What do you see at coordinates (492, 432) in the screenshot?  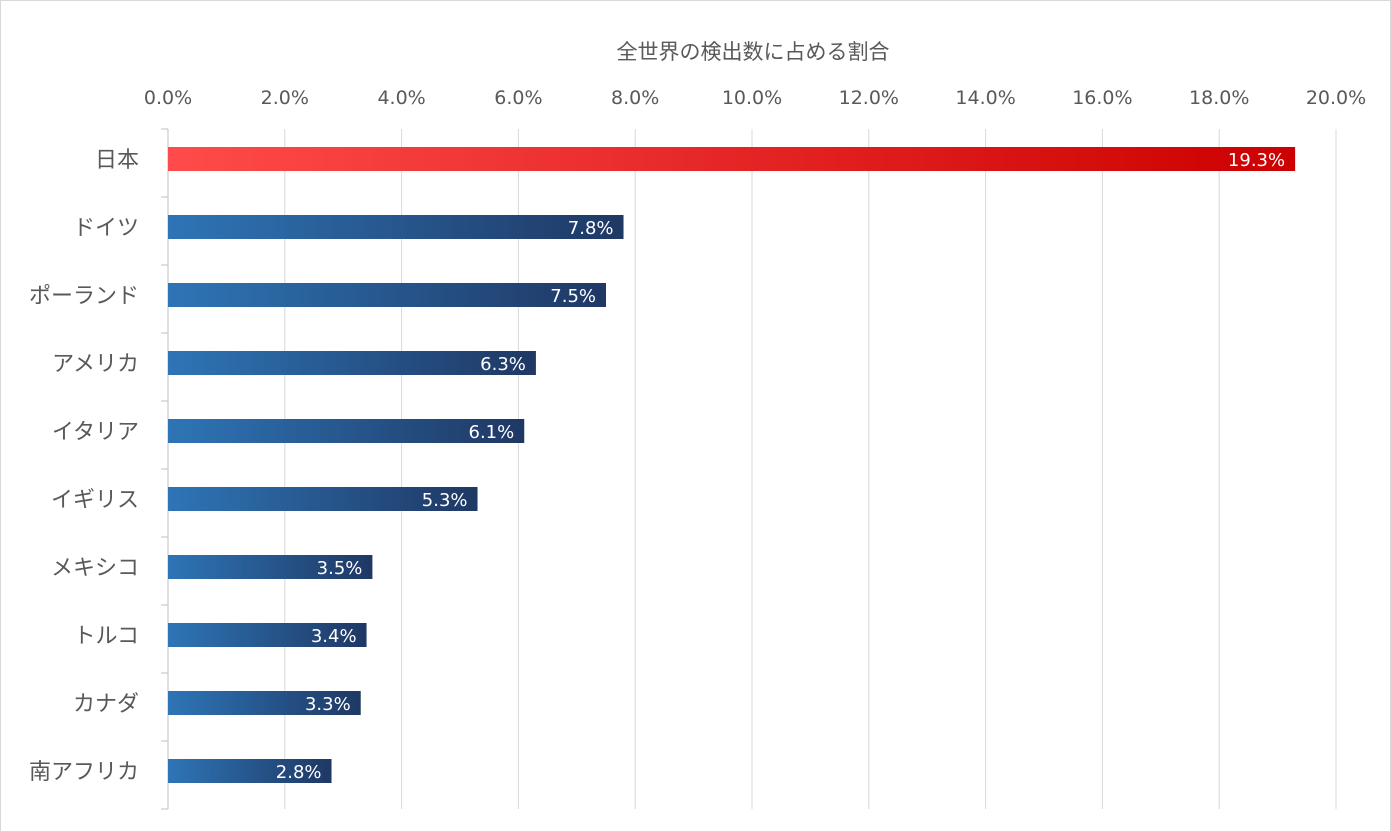 I see `data-label: 6.1%` at bounding box center [492, 432].